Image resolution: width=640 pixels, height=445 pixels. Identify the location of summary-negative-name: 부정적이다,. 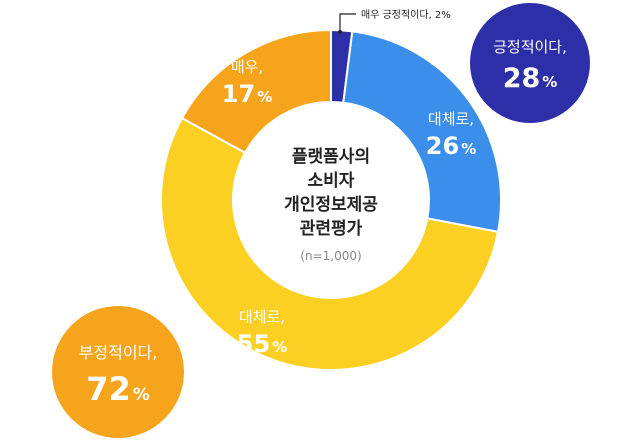
(118, 352).